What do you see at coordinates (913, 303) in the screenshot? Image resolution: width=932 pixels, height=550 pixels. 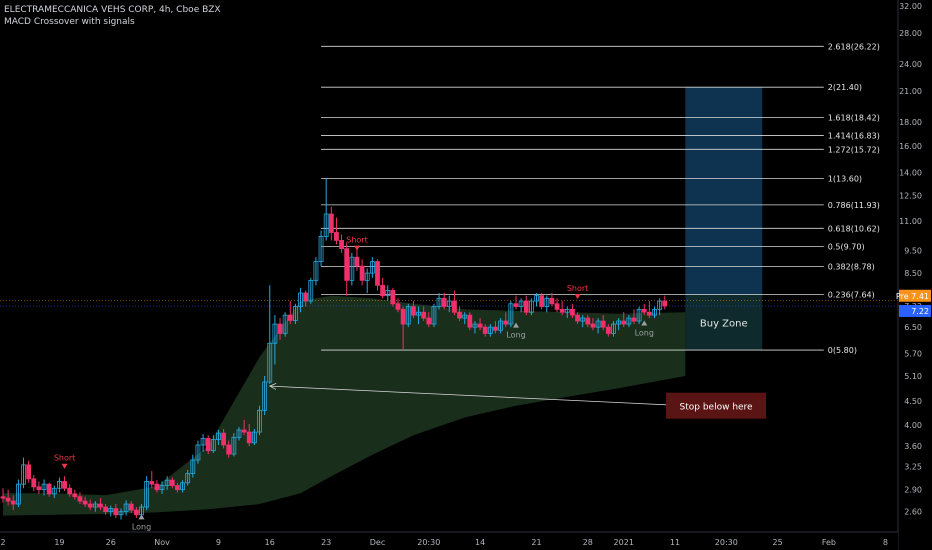 I see `price-tags: Pre 7.41 7.22` at bounding box center [913, 303].